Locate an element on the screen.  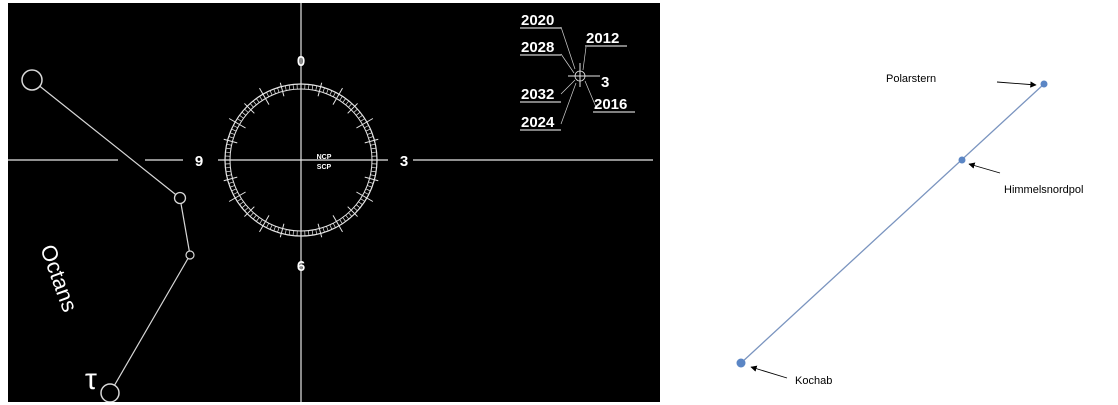
kochab-pointer-arrow is located at coordinates (769, 372).